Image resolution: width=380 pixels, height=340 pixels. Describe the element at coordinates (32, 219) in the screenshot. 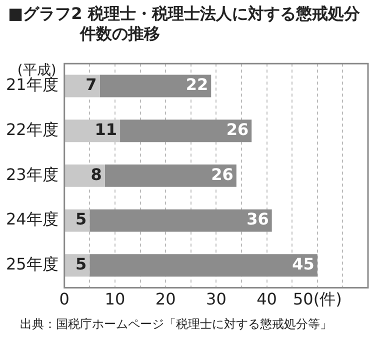

I see `y-tick-label: 24年度` at that location.